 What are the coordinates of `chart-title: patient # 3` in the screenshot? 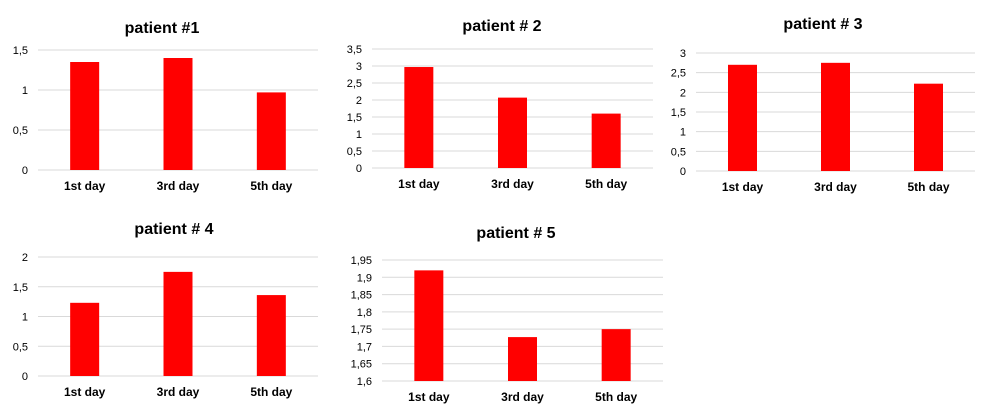 It's located at (822, 24).